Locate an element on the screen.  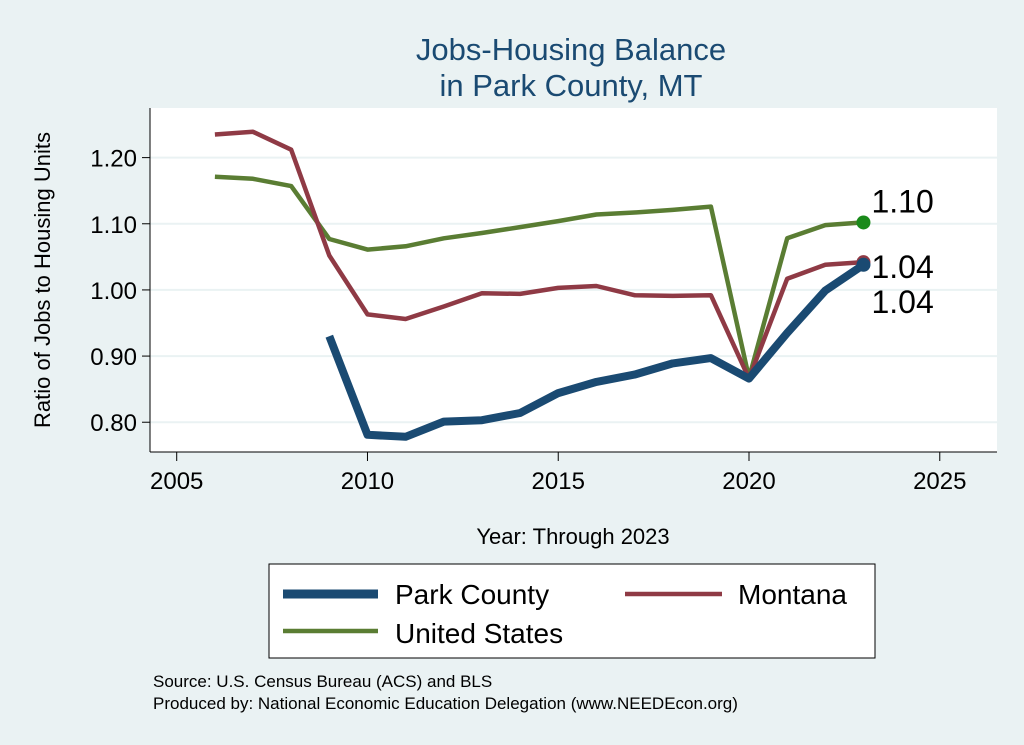
end-marker-united-states is located at coordinates (863, 222).